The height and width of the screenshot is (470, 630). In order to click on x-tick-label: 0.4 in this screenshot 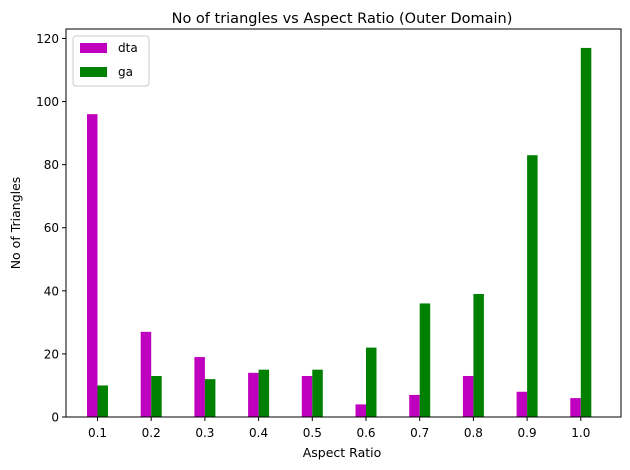, I will do `click(258, 433)`.